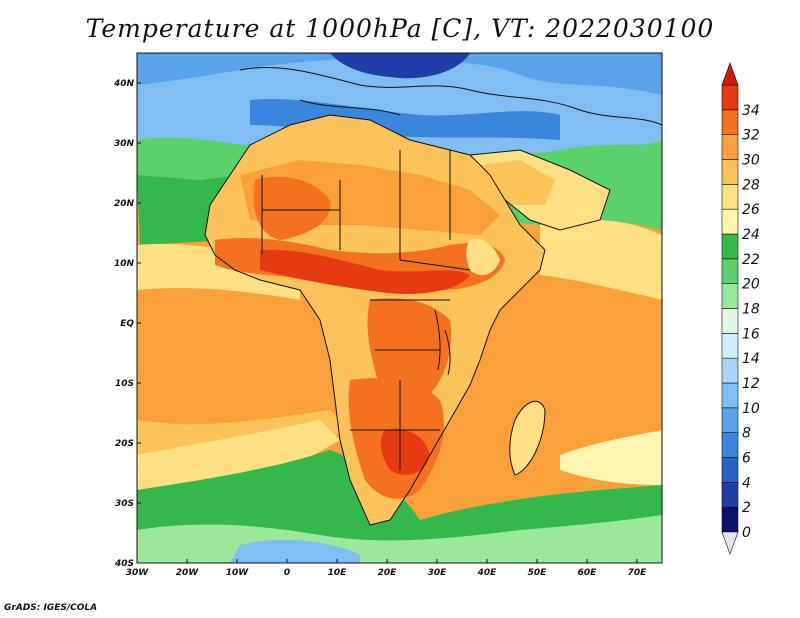 This screenshot has width=800, height=618. I want to click on colorbar-level-label: 34, so click(751, 111).